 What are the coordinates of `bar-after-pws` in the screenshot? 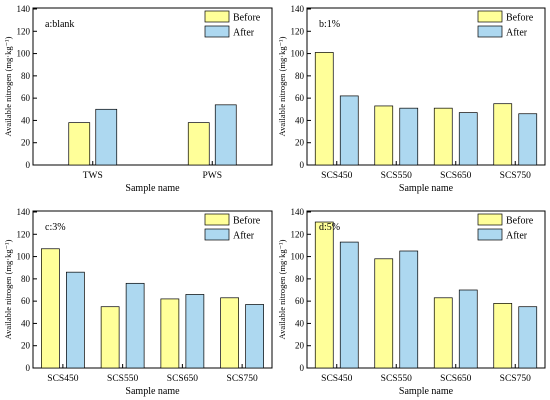 It's located at (225, 135).